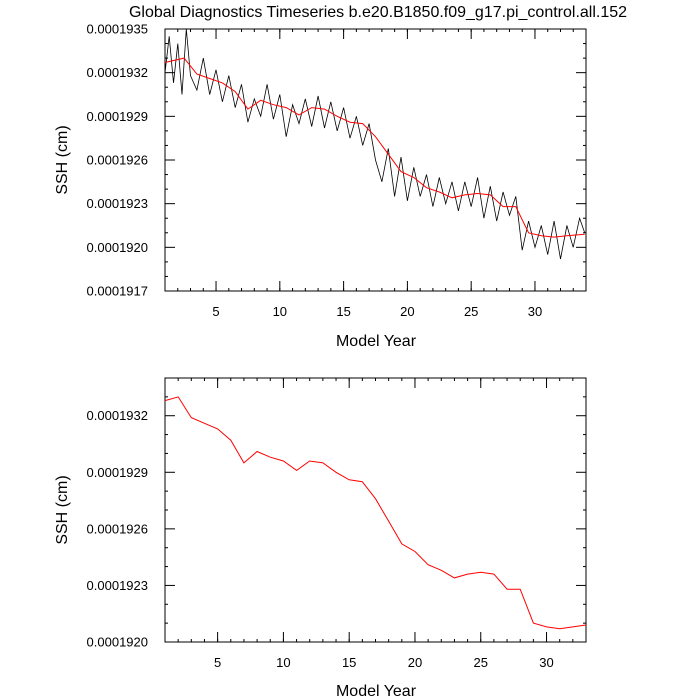 This screenshot has width=700, height=700. What do you see at coordinates (62, 159) in the screenshot?
I see `top-y-axis-label: SSH (cm)` at bounding box center [62, 159].